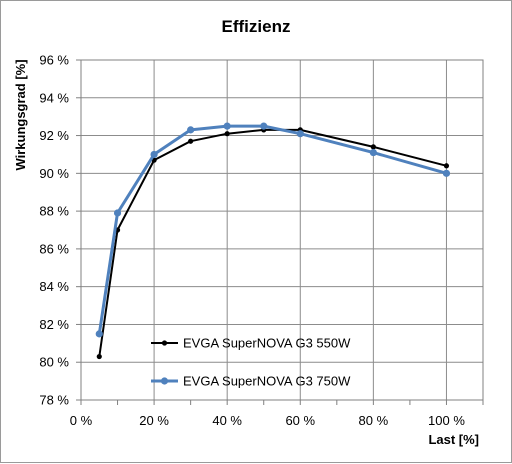 The height and width of the screenshot is (464, 512). What do you see at coordinates (54, 286) in the screenshot?
I see `y-tick-label: 84 %` at bounding box center [54, 286].